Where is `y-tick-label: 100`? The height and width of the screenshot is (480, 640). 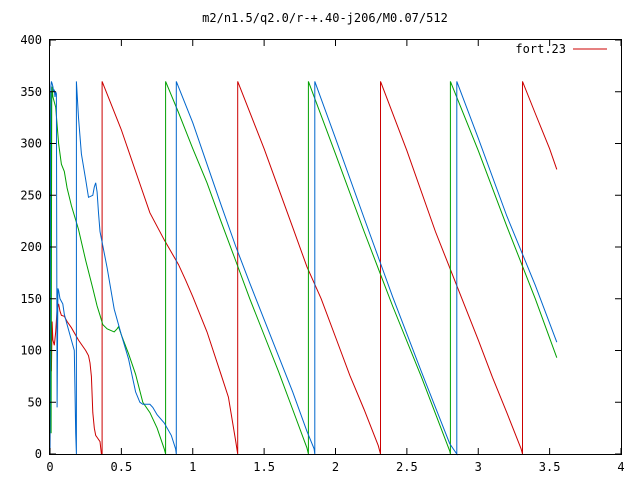
y-tick-label: 100 is located at coordinates (31, 351).